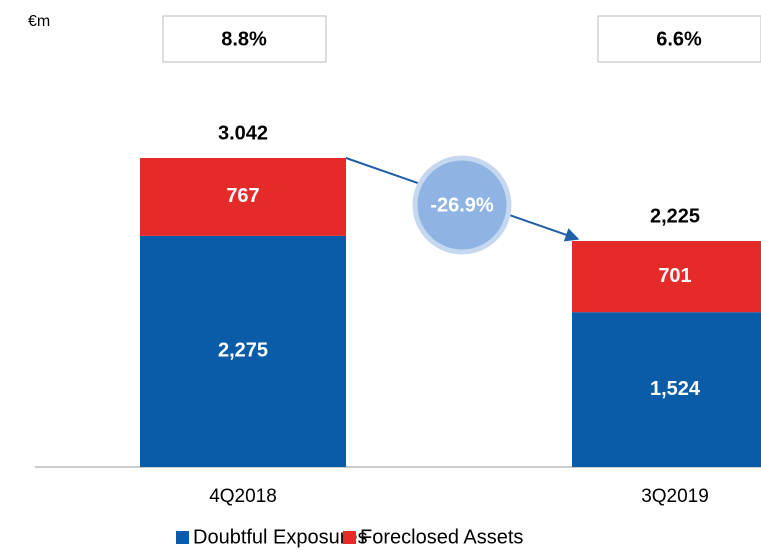 This screenshot has height=557, width=761. I want to click on value-label: 767, so click(242, 196).